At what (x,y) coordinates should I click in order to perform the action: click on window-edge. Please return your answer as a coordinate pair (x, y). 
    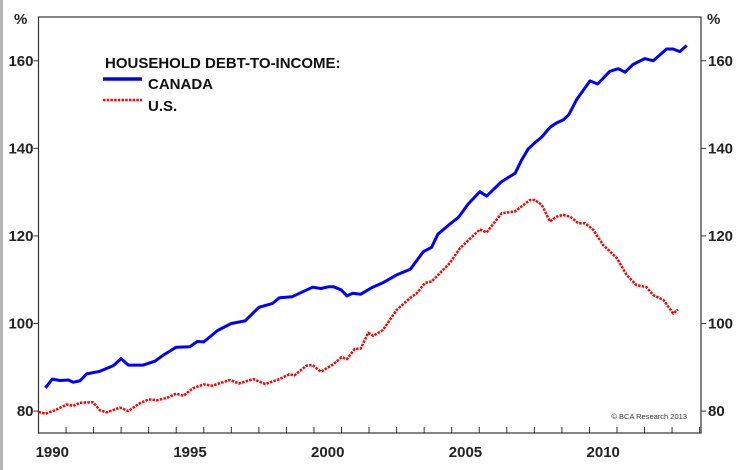
    Looking at the image, I should click on (1, 235).